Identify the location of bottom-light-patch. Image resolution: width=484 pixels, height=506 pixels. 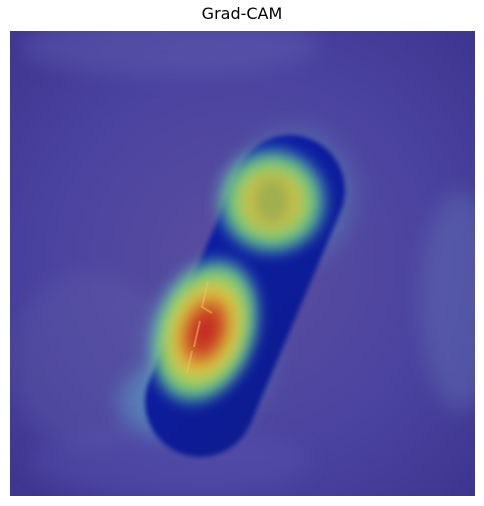
(170, 461).